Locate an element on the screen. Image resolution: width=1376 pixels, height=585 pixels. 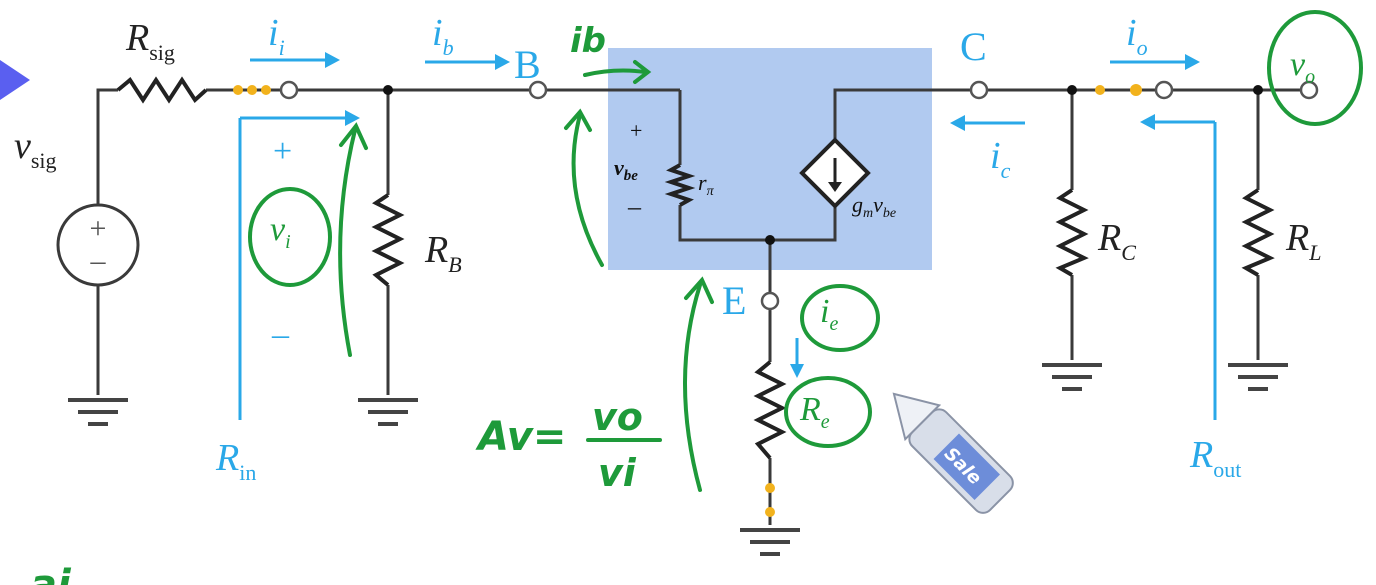
ink-ib-arrow is located at coordinates (615, 72).